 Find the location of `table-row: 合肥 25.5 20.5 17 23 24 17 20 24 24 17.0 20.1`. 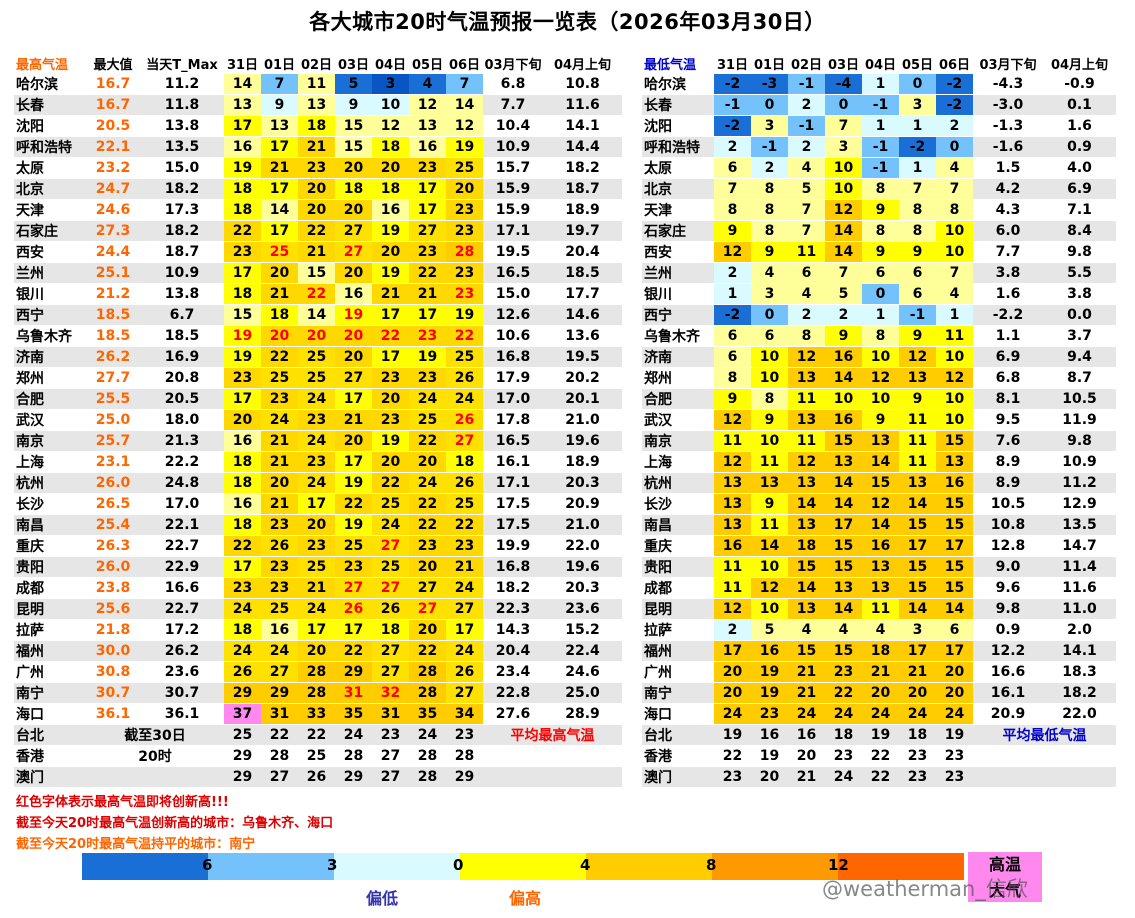

table-row: 合肥 25.5 20.5 17 23 24 17 20 24 24 17.0 20.1 is located at coordinates (318, 399).